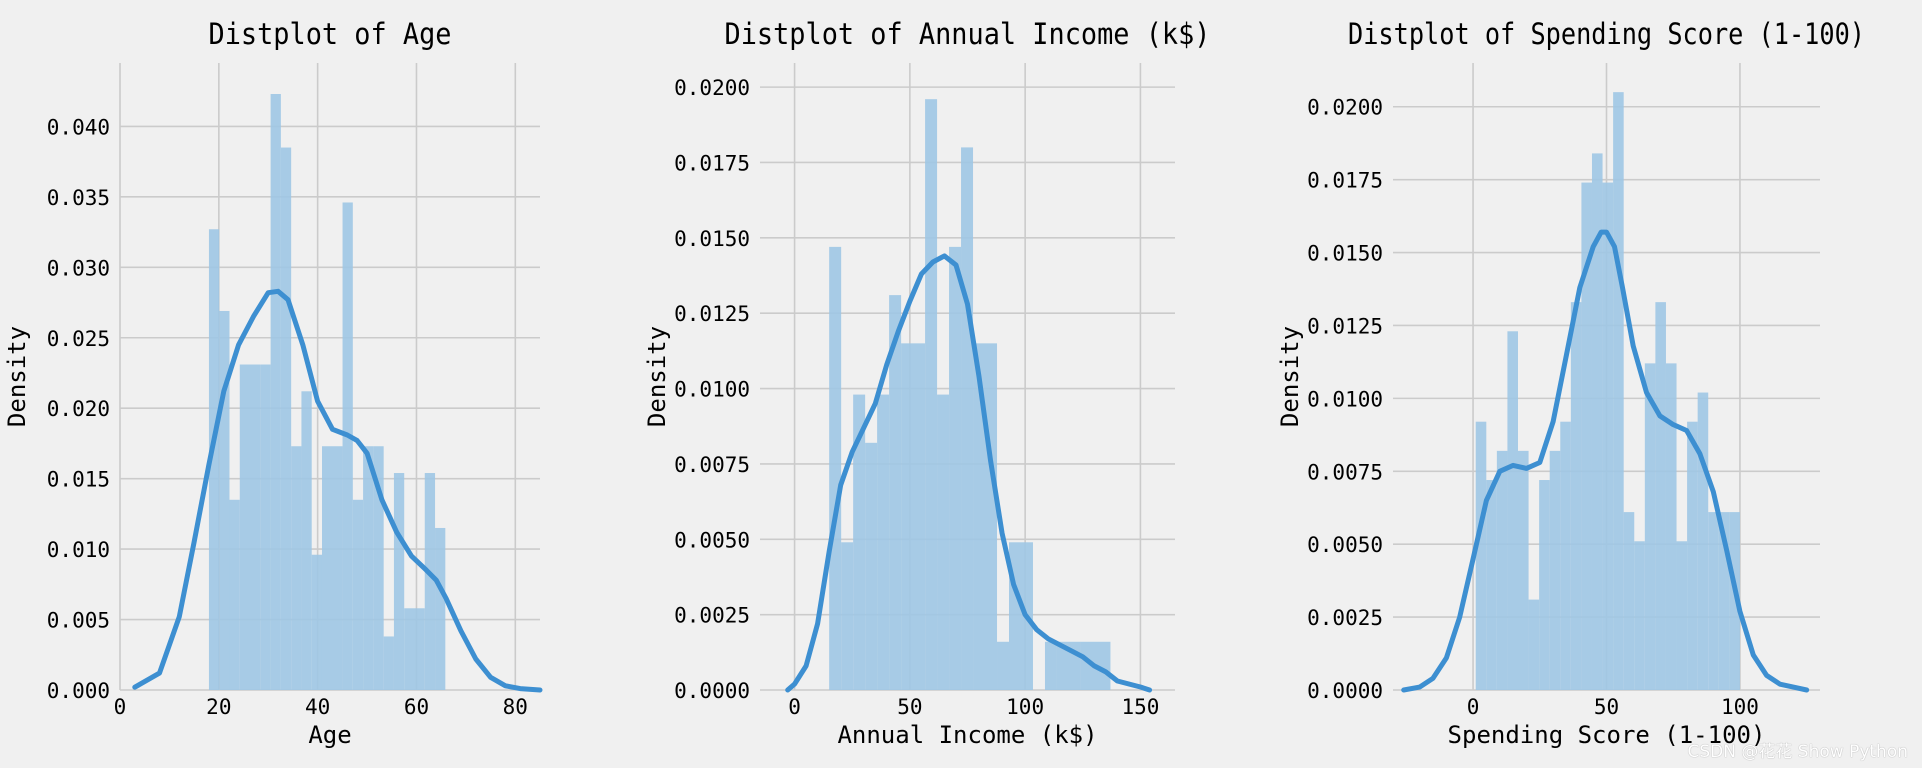 This screenshot has height=768, width=1922. Describe the element at coordinates (78, 127) in the screenshot. I see `y-tick-label: 0.040` at that location.